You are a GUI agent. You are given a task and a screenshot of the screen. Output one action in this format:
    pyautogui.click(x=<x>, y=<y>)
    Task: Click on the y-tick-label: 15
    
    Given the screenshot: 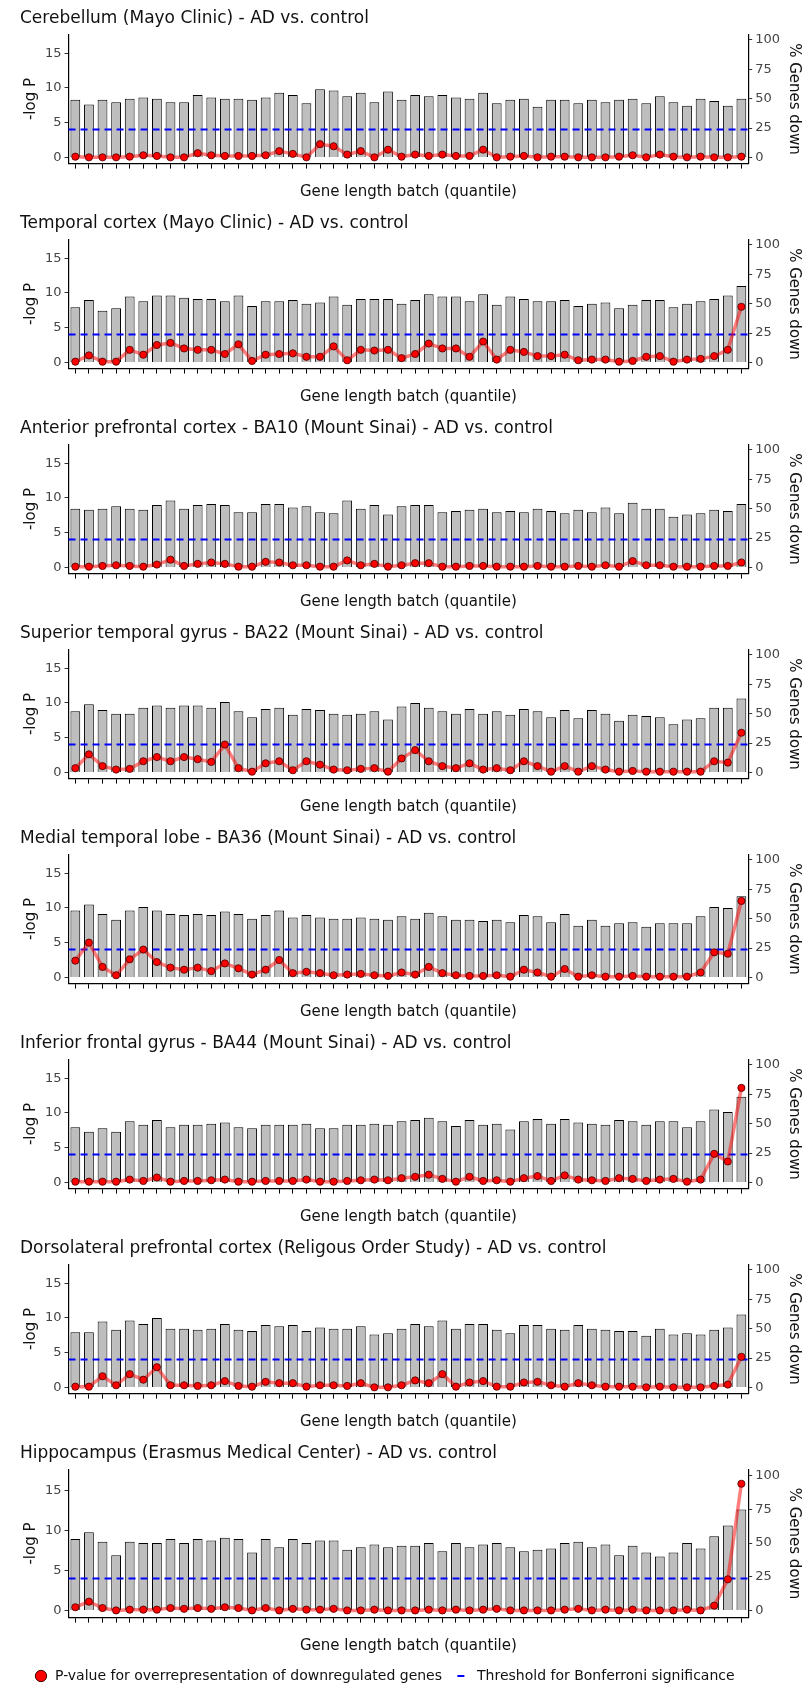 What is the action you would take?
    pyautogui.click(x=53, y=1490)
    